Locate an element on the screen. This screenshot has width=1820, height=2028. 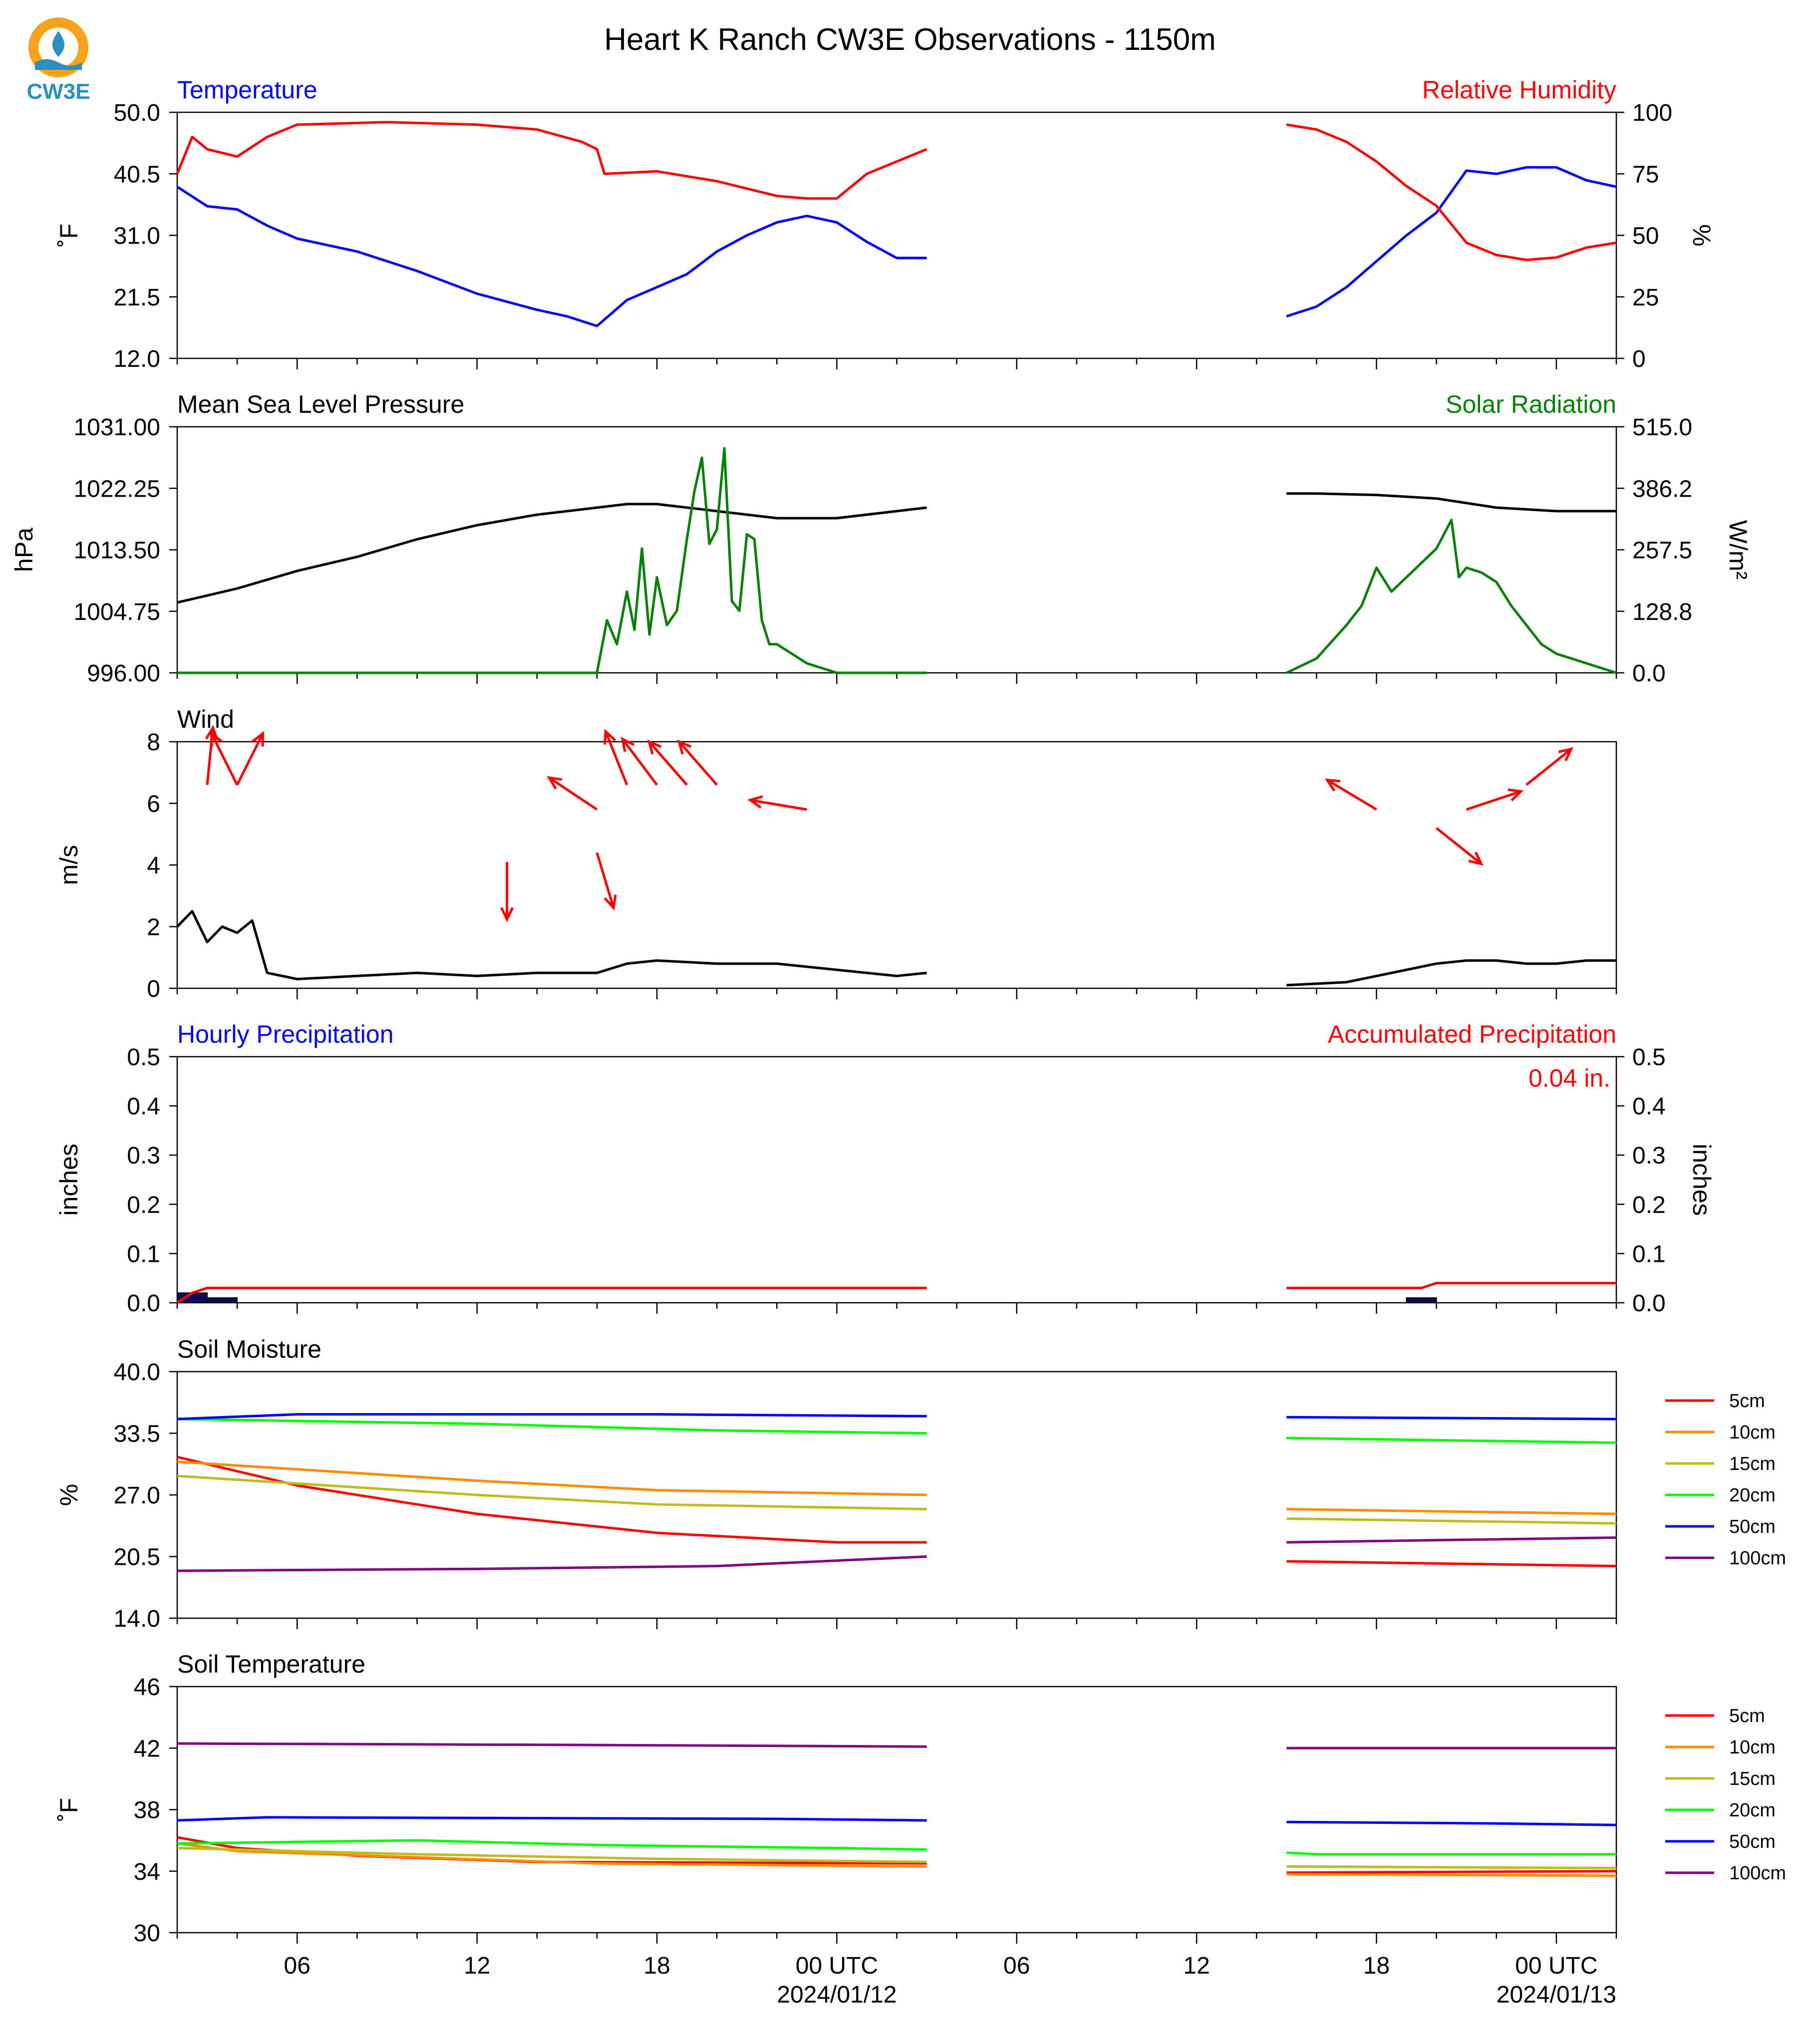
panel-title-right: Relative Humidity is located at coordinates (1519, 90).